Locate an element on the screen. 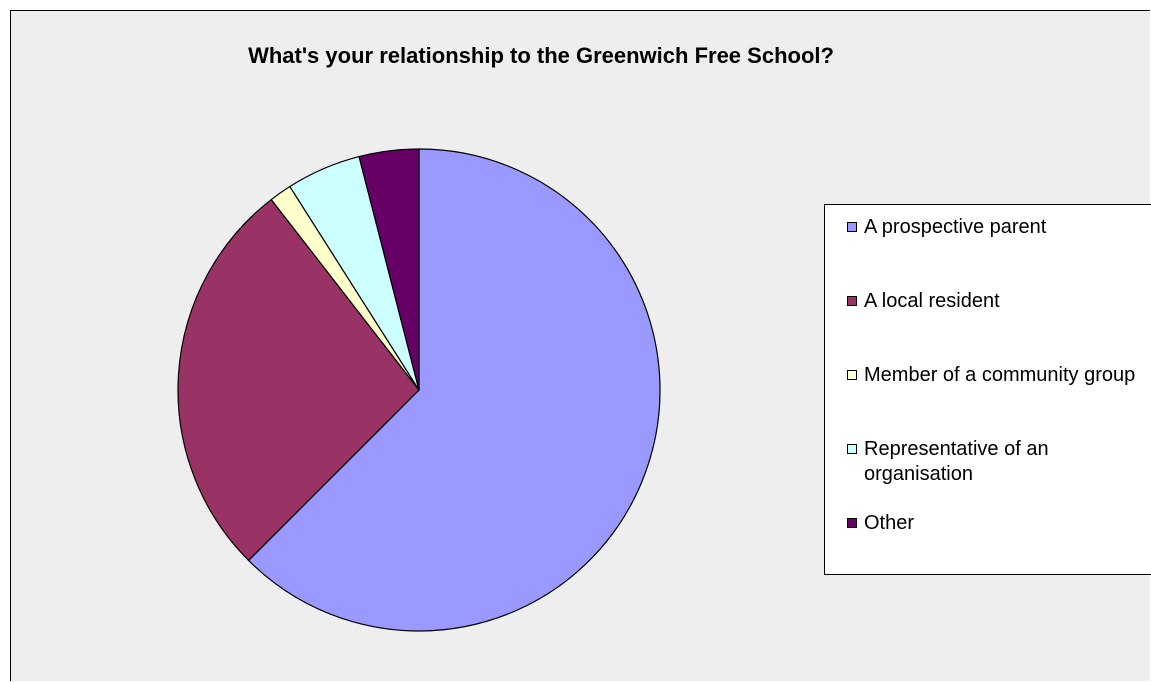  legend-item-other: Other is located at coordinates (997, 523).